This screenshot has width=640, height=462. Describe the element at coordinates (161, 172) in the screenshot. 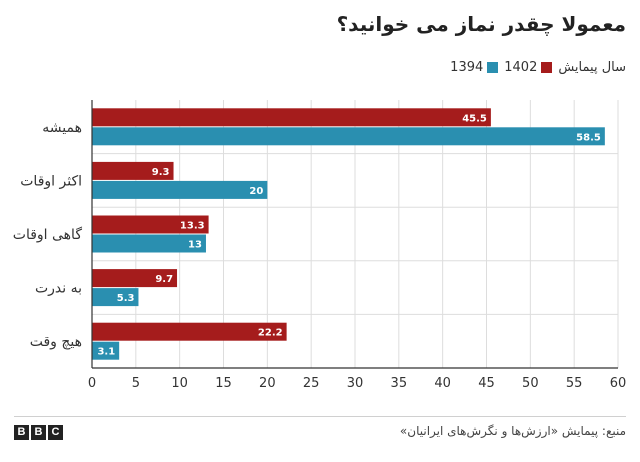

I see `bar-value-label: 9.3` at that location.